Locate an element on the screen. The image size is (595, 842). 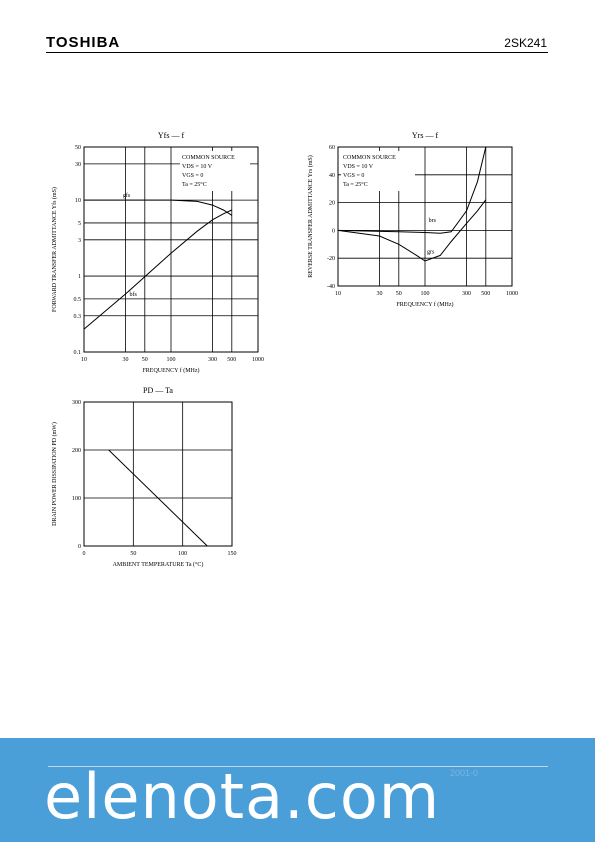
chart3-y-tick-label: 100 is located at coordinates (76, 499).